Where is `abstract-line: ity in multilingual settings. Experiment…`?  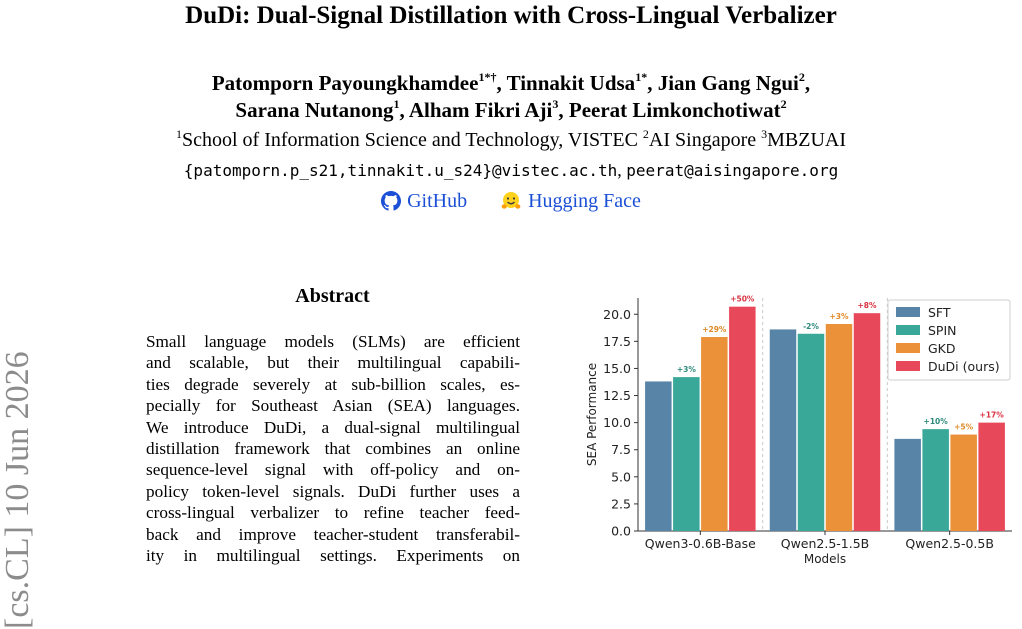
abstract-line: ity in multilingual settings. Experiment… is located at coordinates (333, 556).